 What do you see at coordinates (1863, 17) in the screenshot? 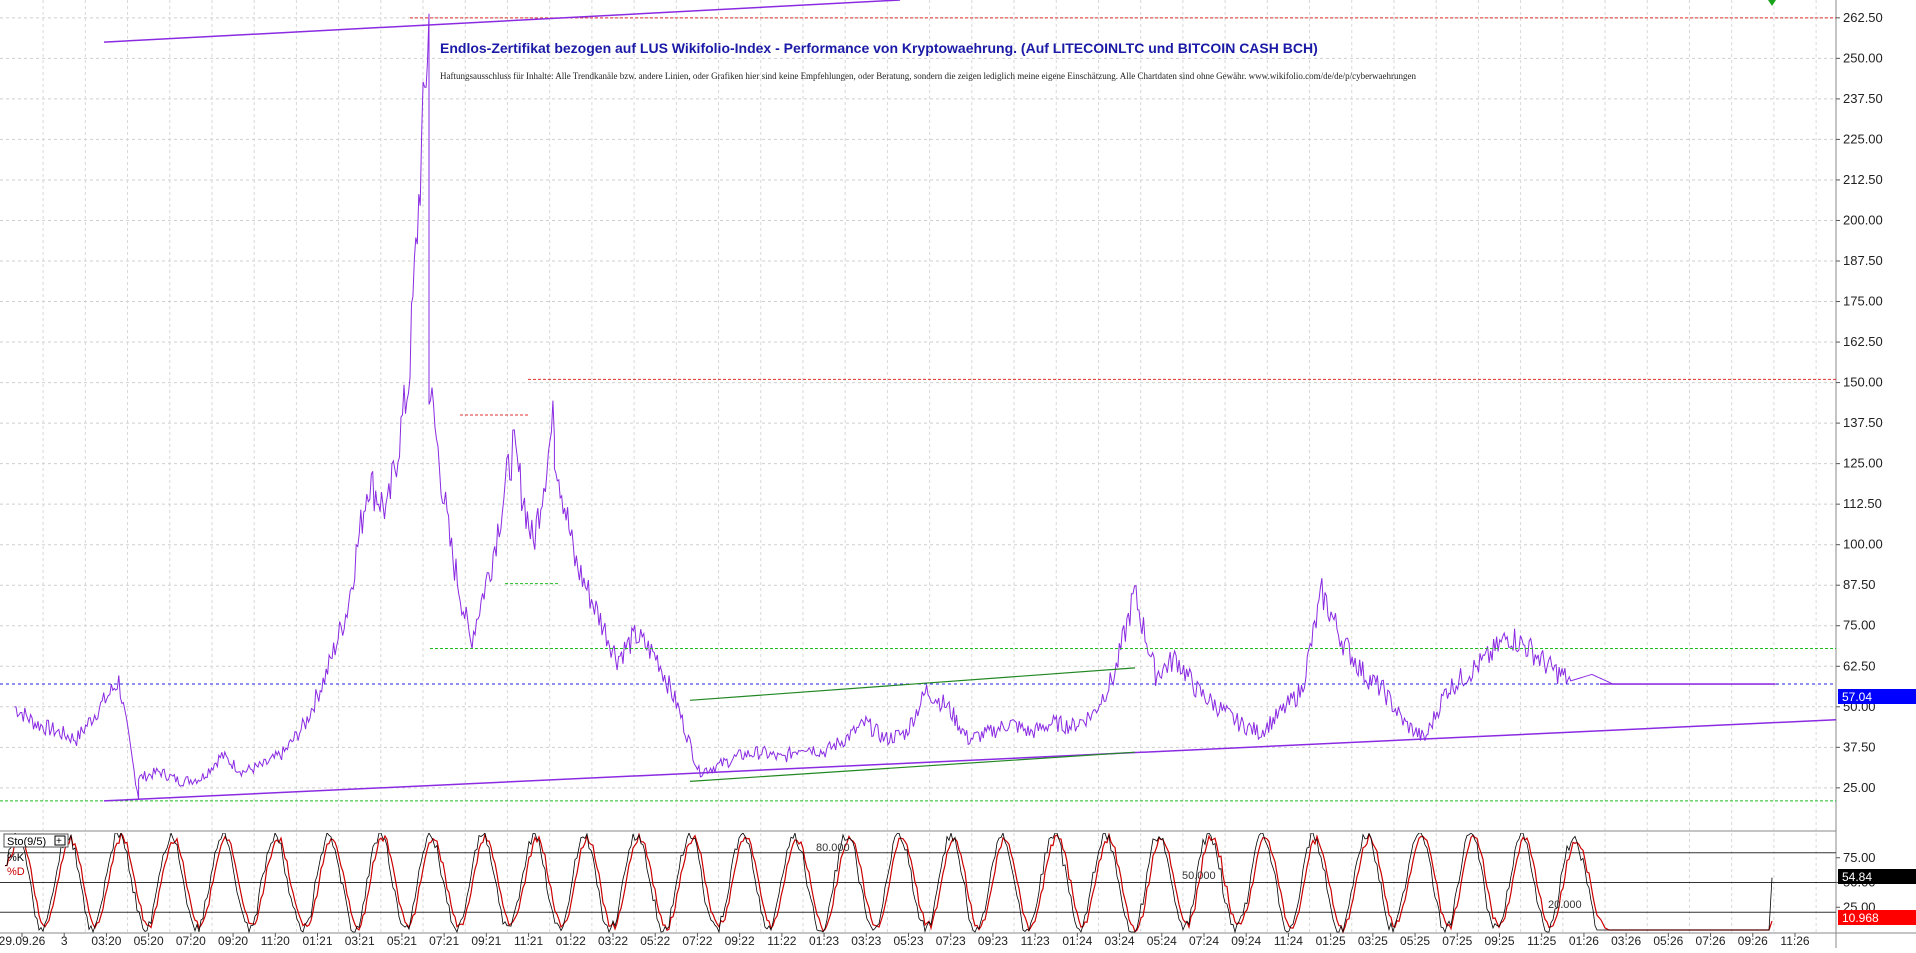
I see `y-tick-label: 262.50` at bounding box center [1863, 17].